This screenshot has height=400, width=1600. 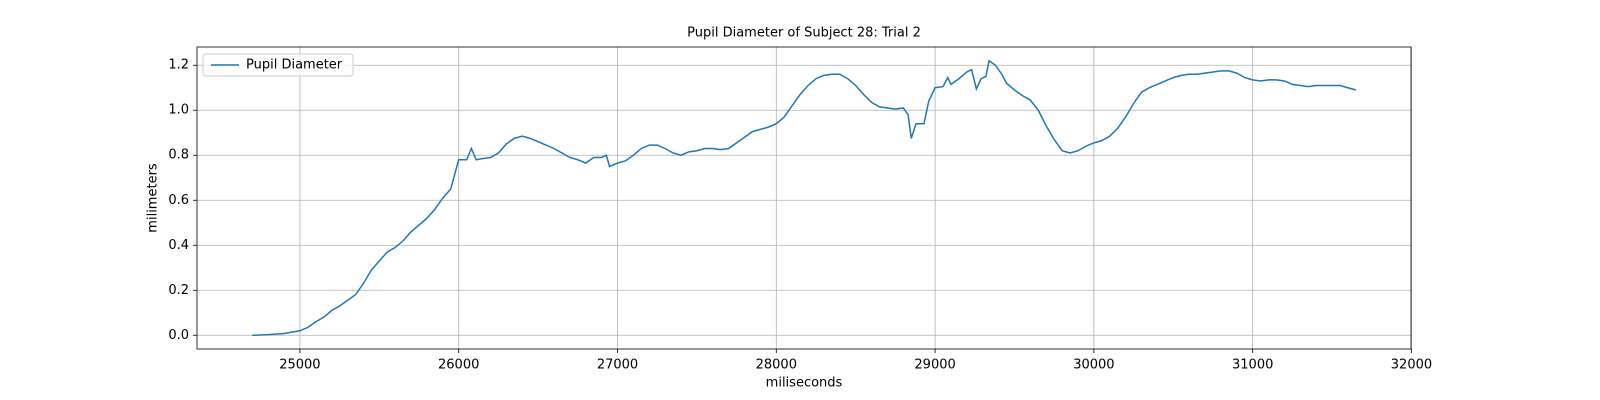 What do you see at coordinates (178, 245) in the screenshot?
I see `y-tick-label: 0.4` at bounding box center [178, 245].